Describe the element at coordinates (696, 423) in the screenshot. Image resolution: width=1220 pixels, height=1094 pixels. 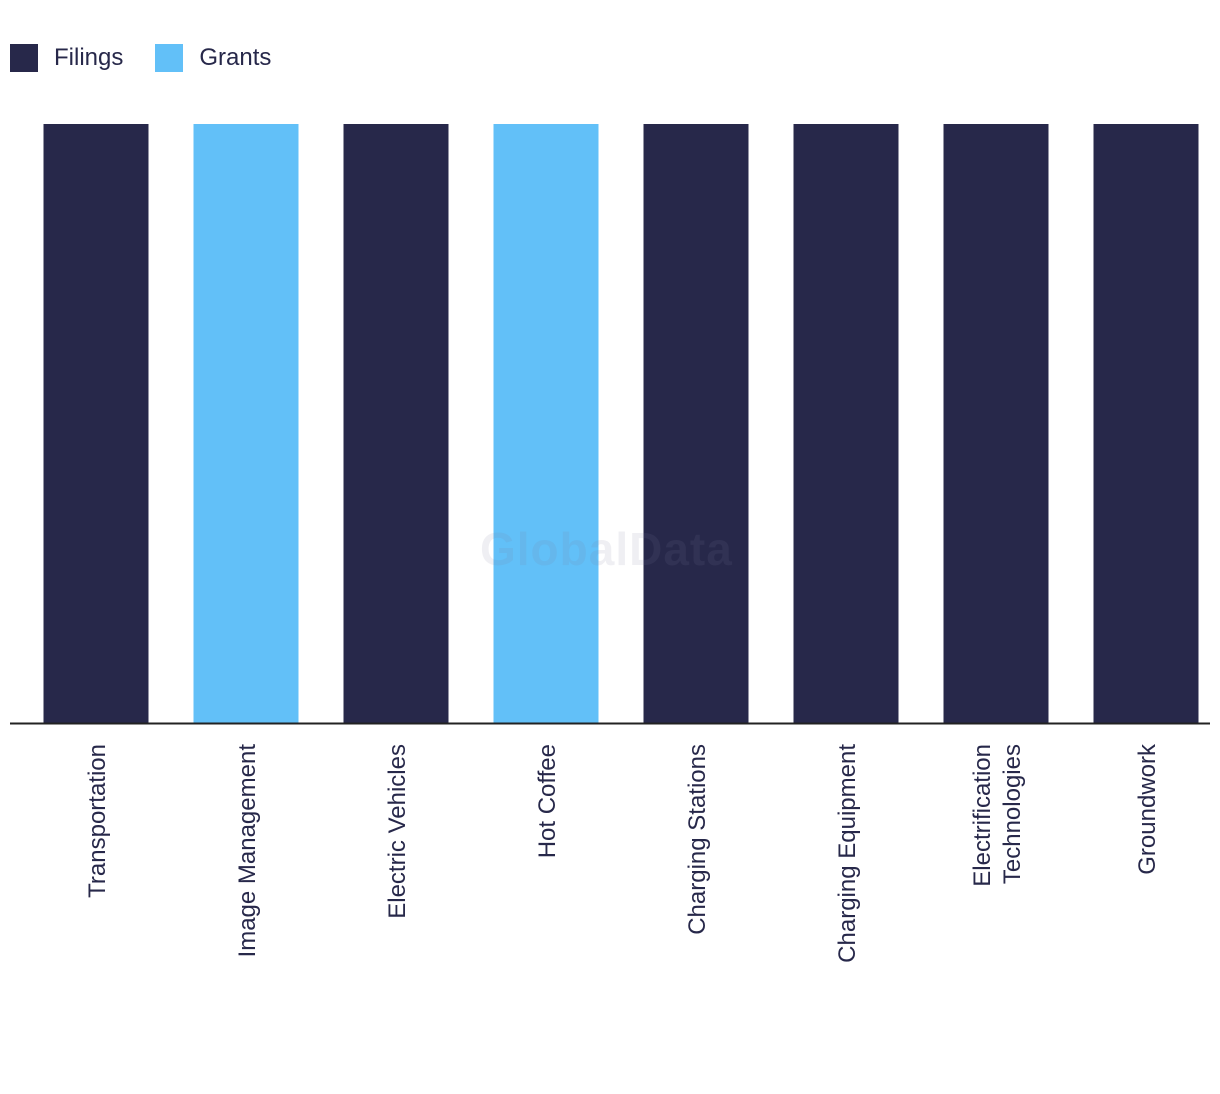
I see `bar-charging-stations` at that location.